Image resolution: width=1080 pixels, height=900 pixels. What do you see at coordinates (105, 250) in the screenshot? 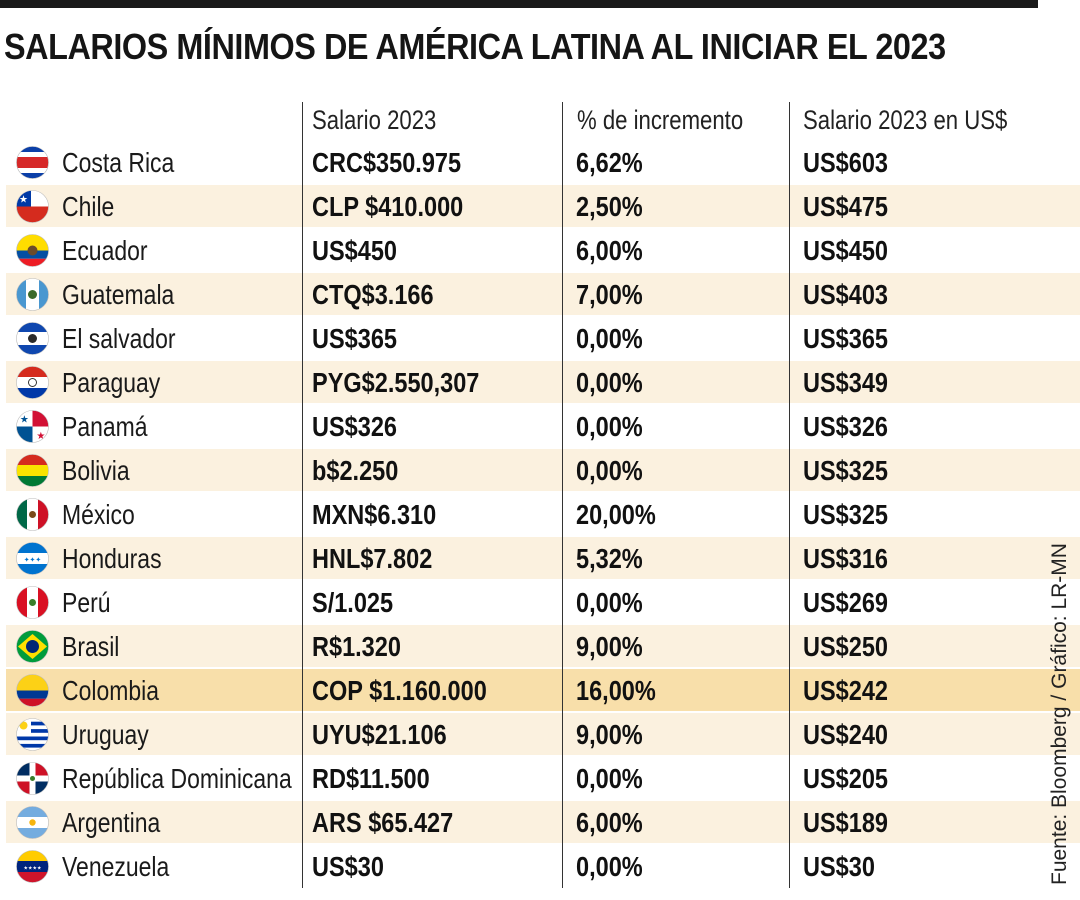
I see `country-name: Ecuador` at bounding box center [105, 250].